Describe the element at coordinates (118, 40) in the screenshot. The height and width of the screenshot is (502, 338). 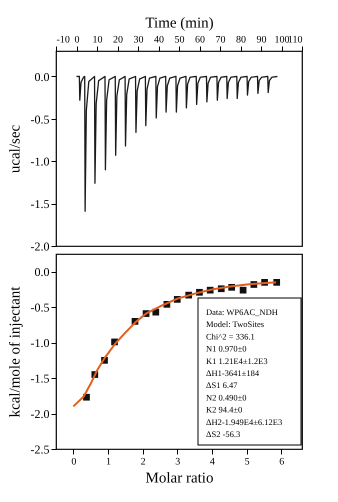
I see `x-tick-label: 20` at that location.